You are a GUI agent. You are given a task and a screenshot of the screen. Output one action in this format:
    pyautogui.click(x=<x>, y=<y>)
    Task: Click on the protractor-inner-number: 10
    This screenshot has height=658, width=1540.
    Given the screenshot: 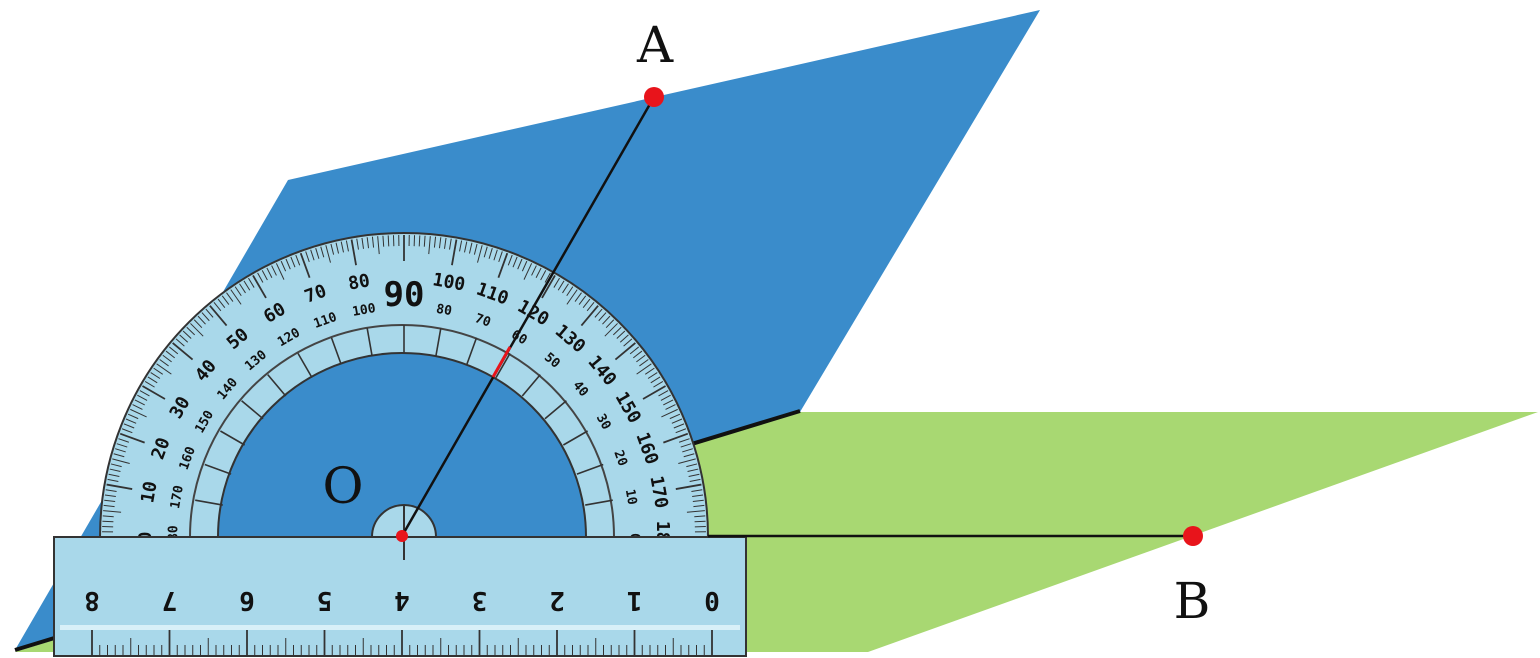 What is the action you would take?
    pyautogui.click(x=631, y=497)
    